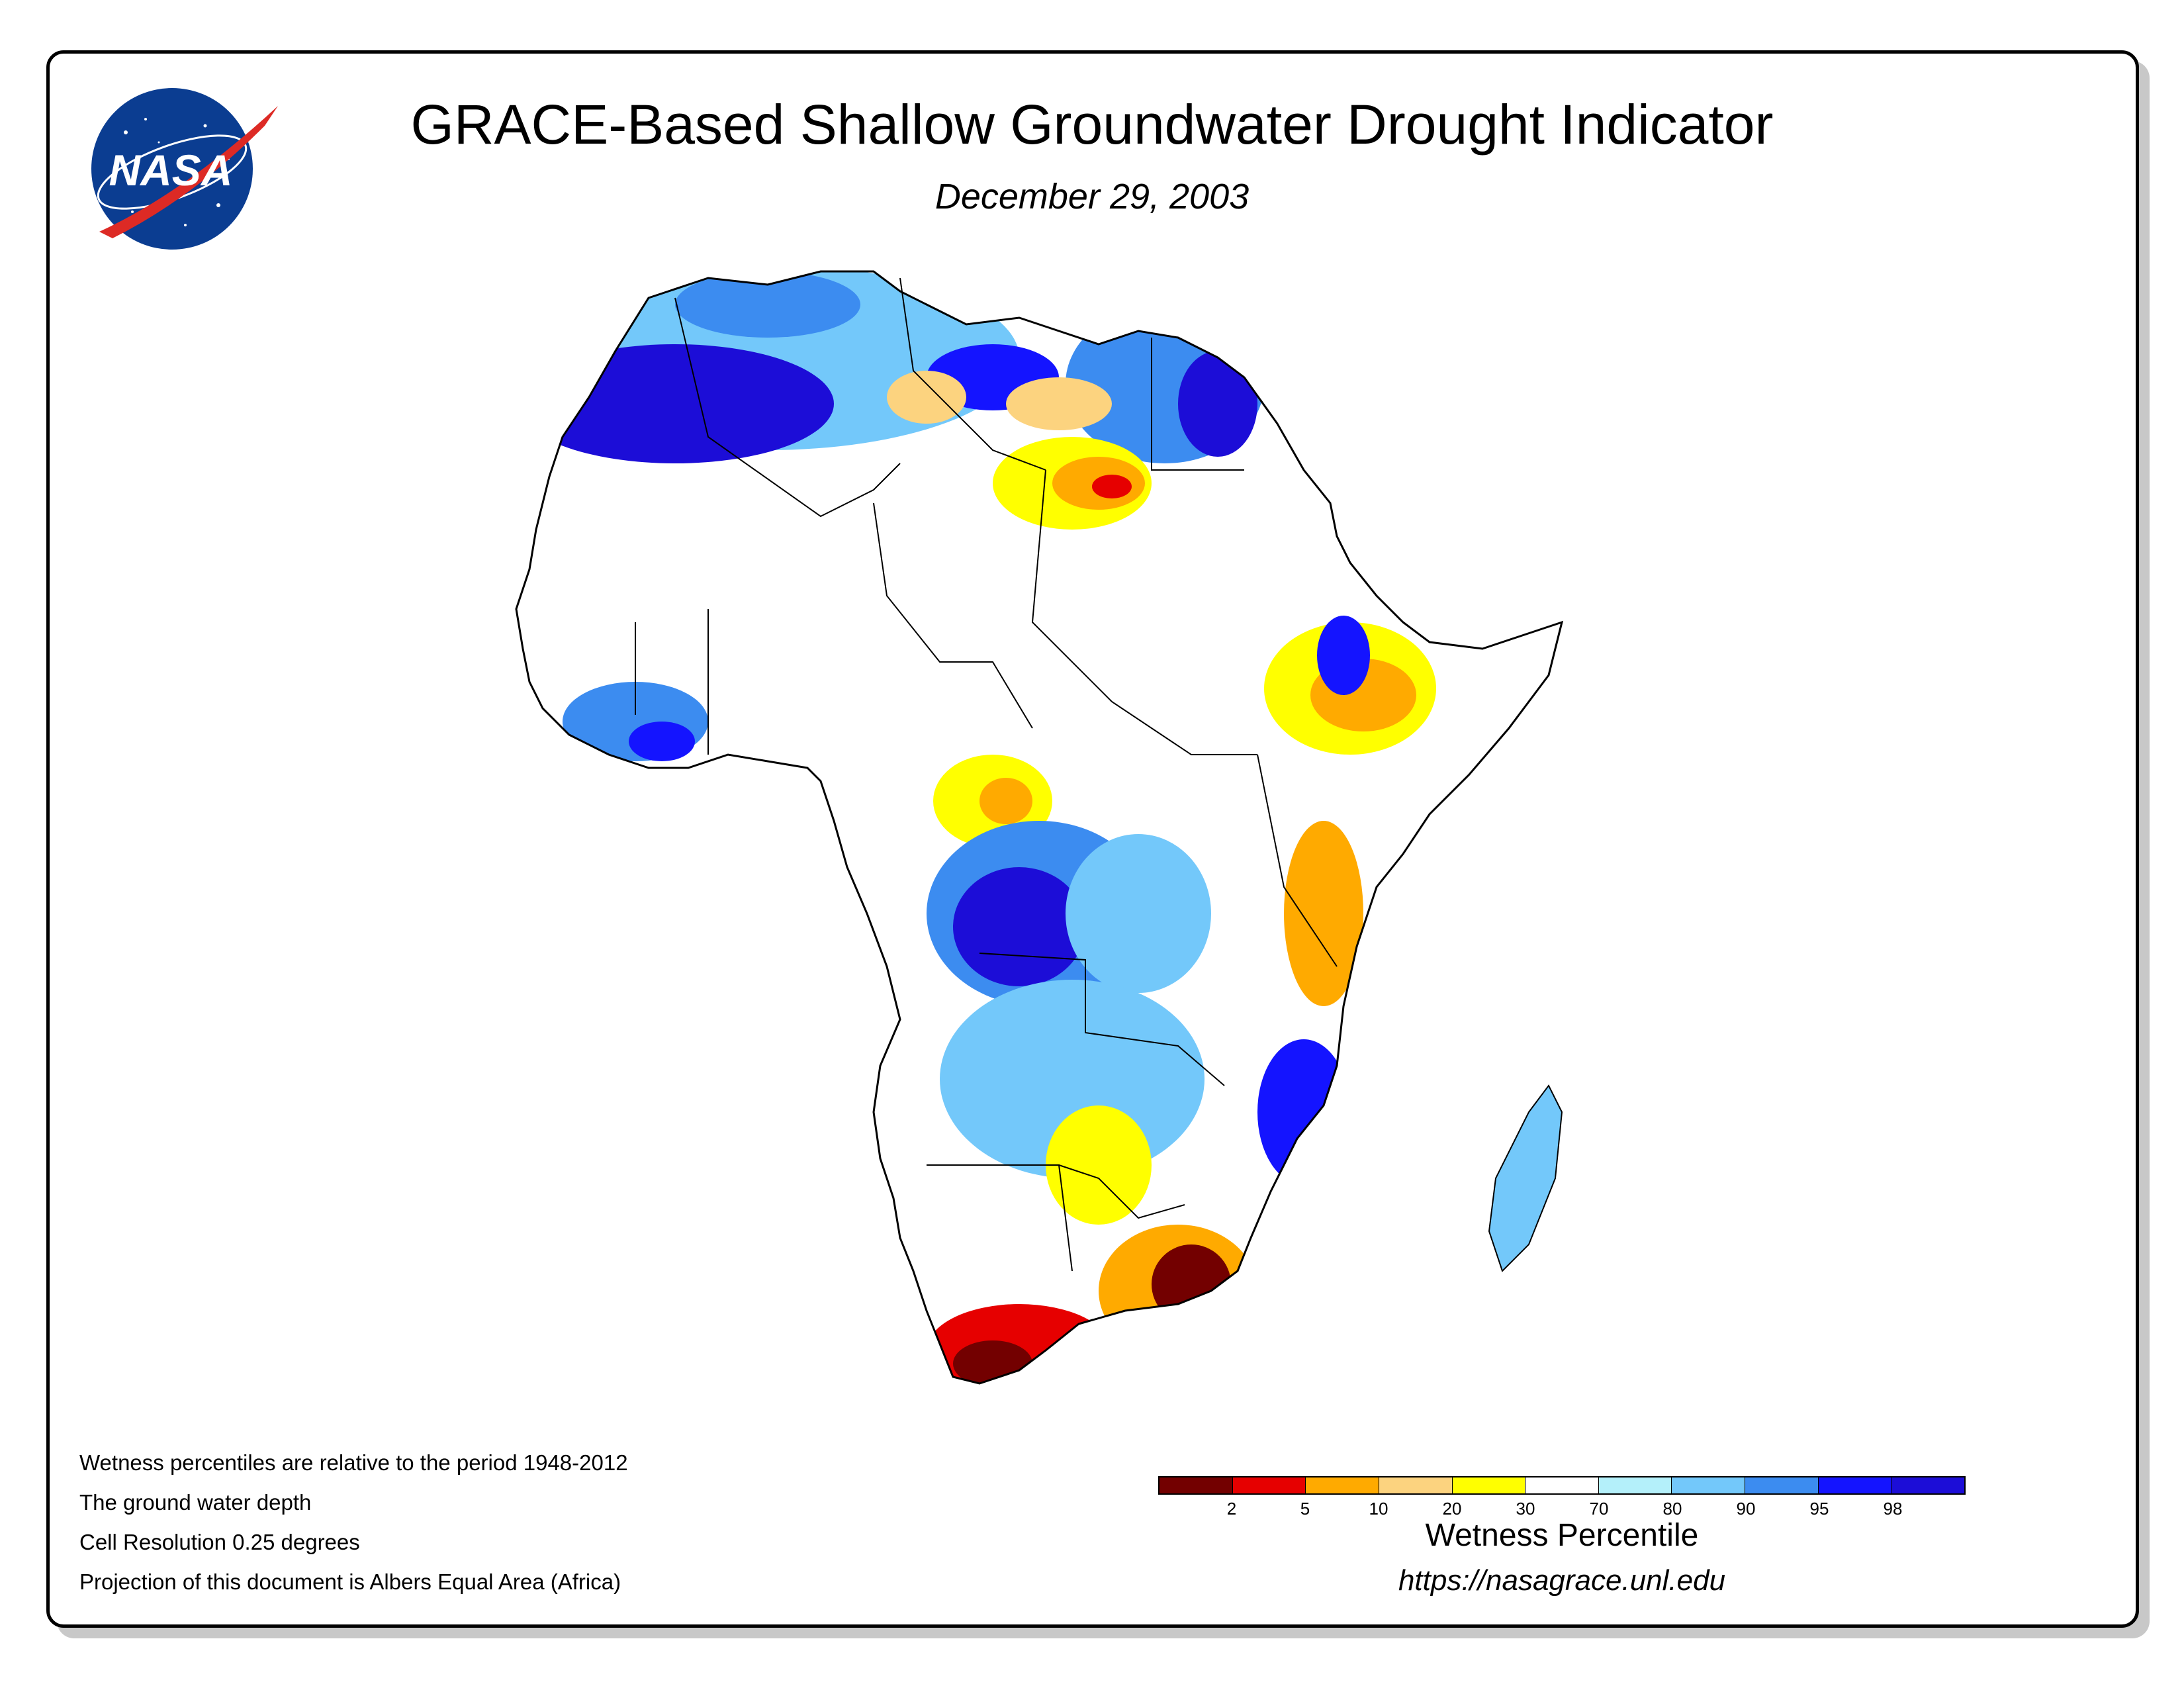 The image size is (2184, 1688). Describe the element at coordinates (1562, 1580) in the screenshot. I see `source-url: https://nasagrace.unl.edu` at that location.